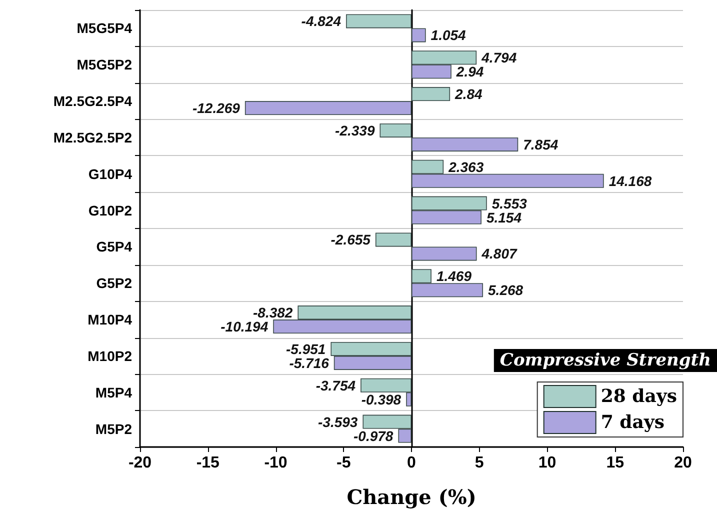 The image size is (717, 527). What do you see at coordinates (208, 463) in the screenshot?
I see `x-tick-label: -15` at bounding box center [208, 463].